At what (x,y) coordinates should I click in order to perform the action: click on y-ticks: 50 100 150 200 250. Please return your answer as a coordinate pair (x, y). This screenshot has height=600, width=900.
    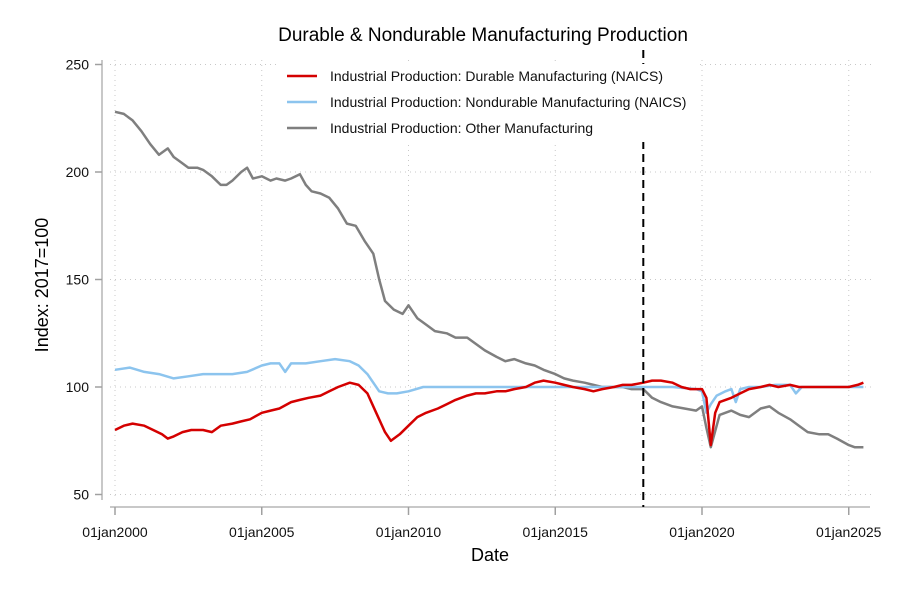
    Looking at the image, I should click on (84, 280).